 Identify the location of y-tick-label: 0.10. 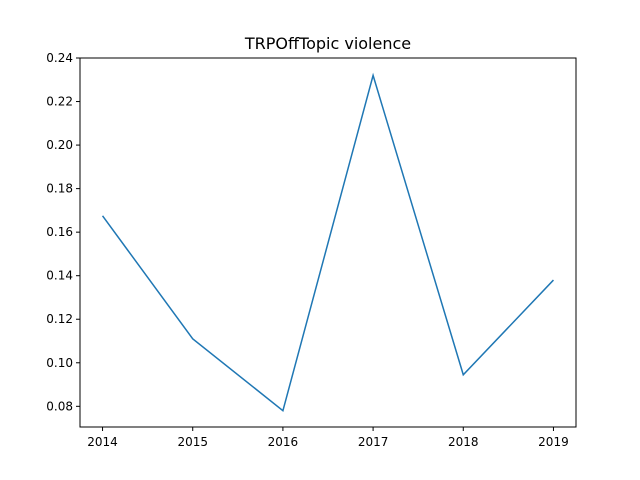
(59, 363).